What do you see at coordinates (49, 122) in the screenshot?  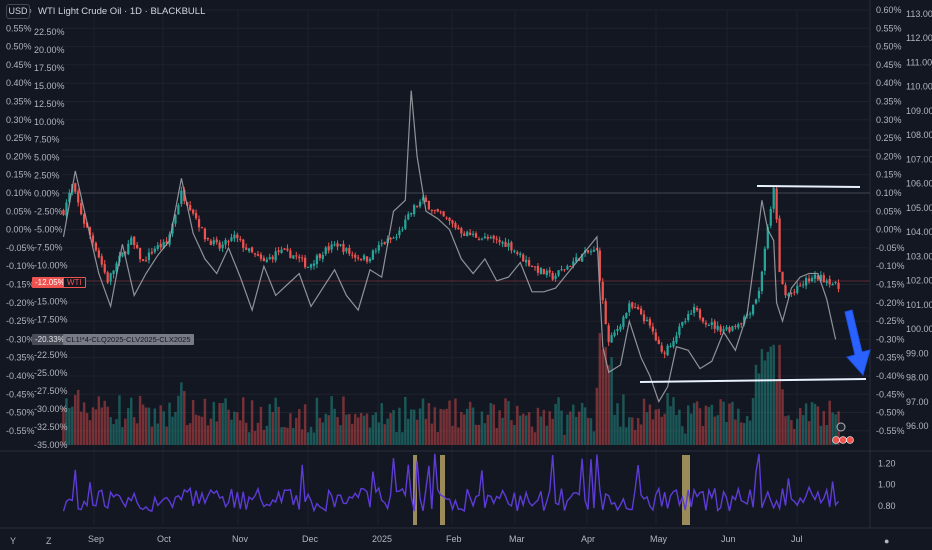 I see `spread-axis-tick: 10.00%` at bounding box center [49, 122].